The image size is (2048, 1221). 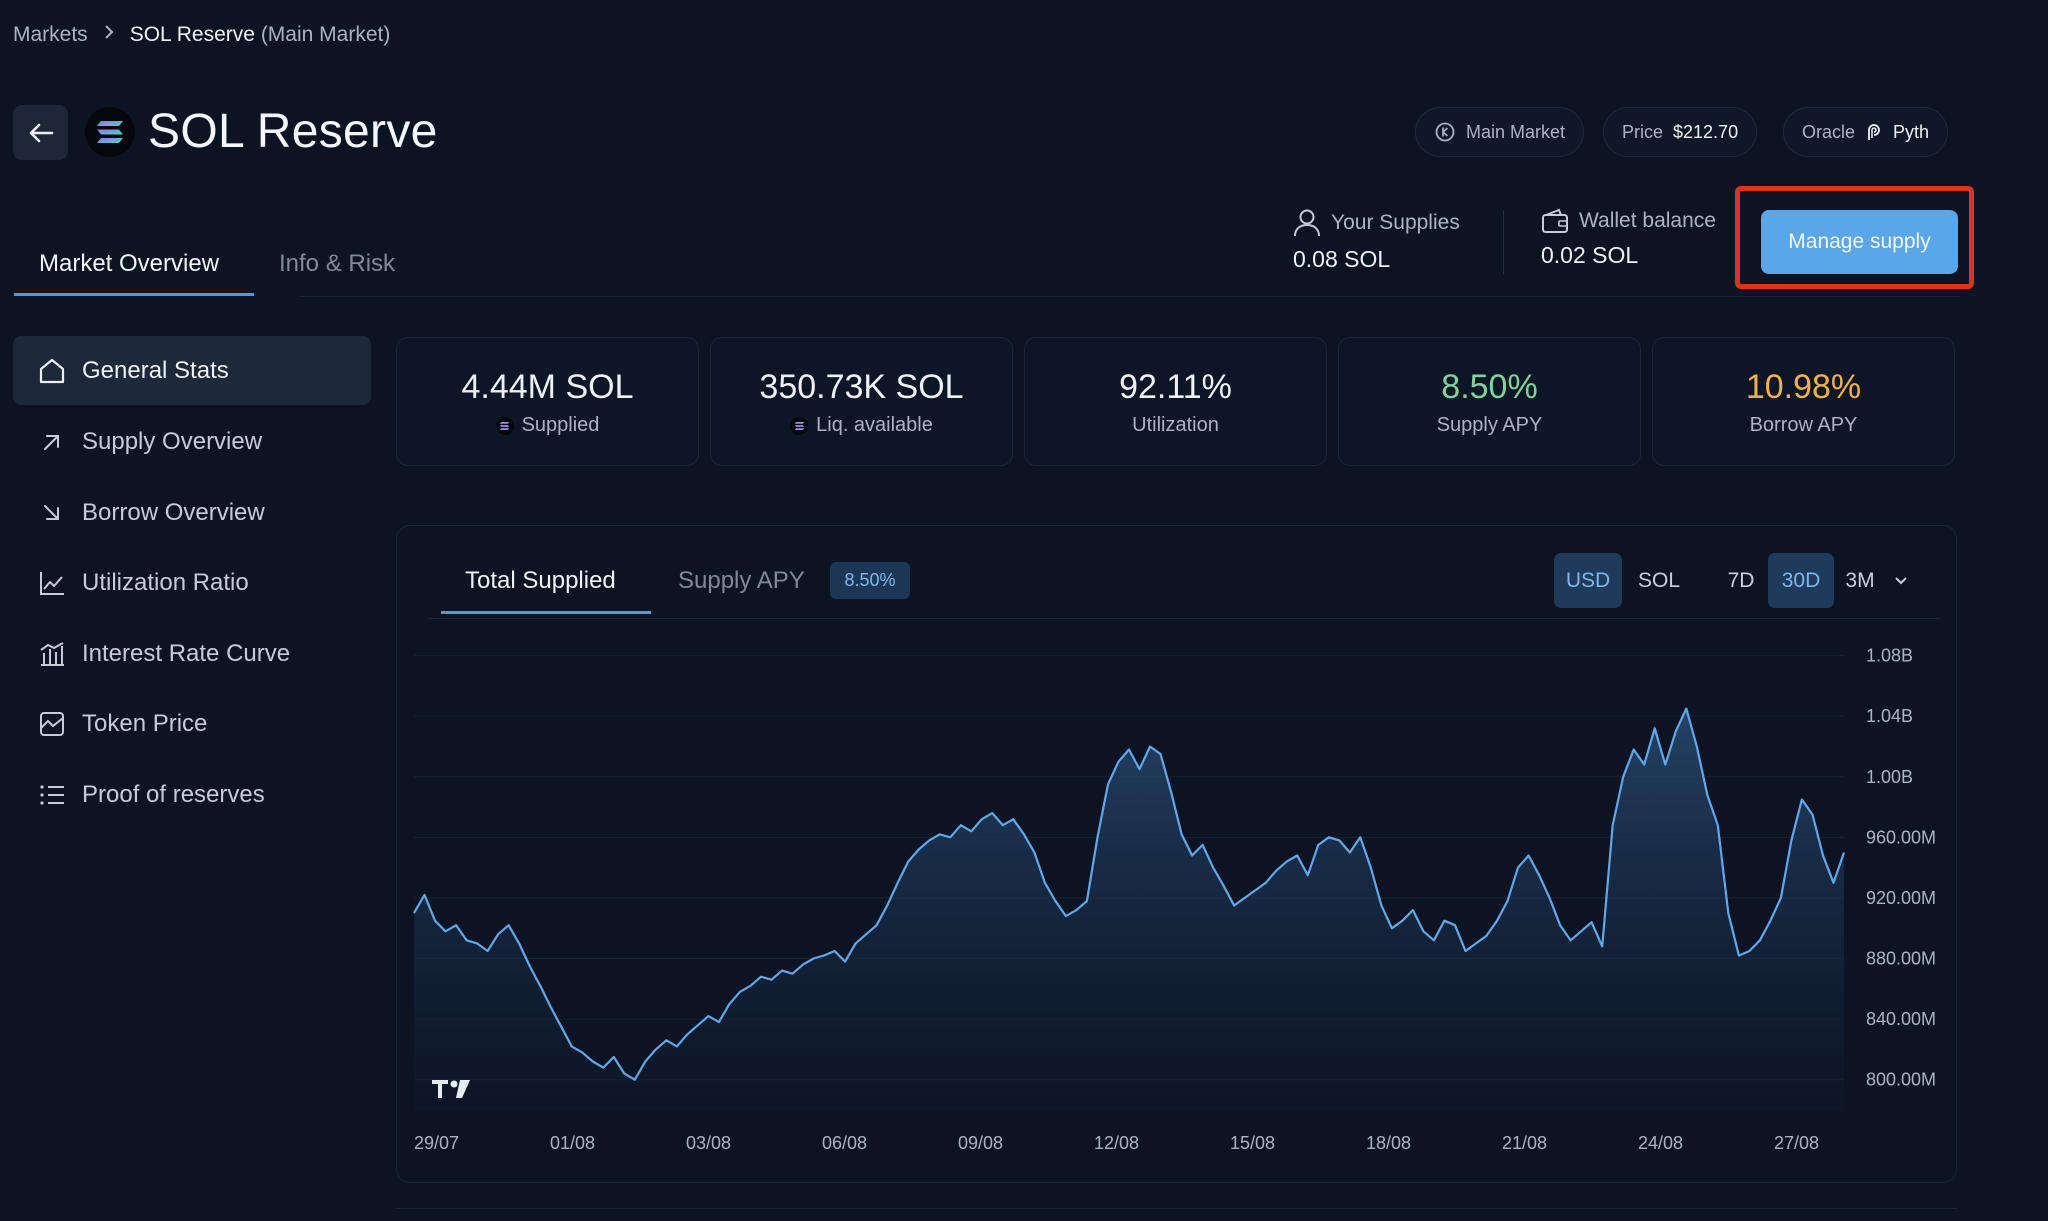 What do you see at coordinates (1590, 255) in the screenshot?
I see `wallet-balance-value: 0.02 SOL` at bounding box center [1590, 255].